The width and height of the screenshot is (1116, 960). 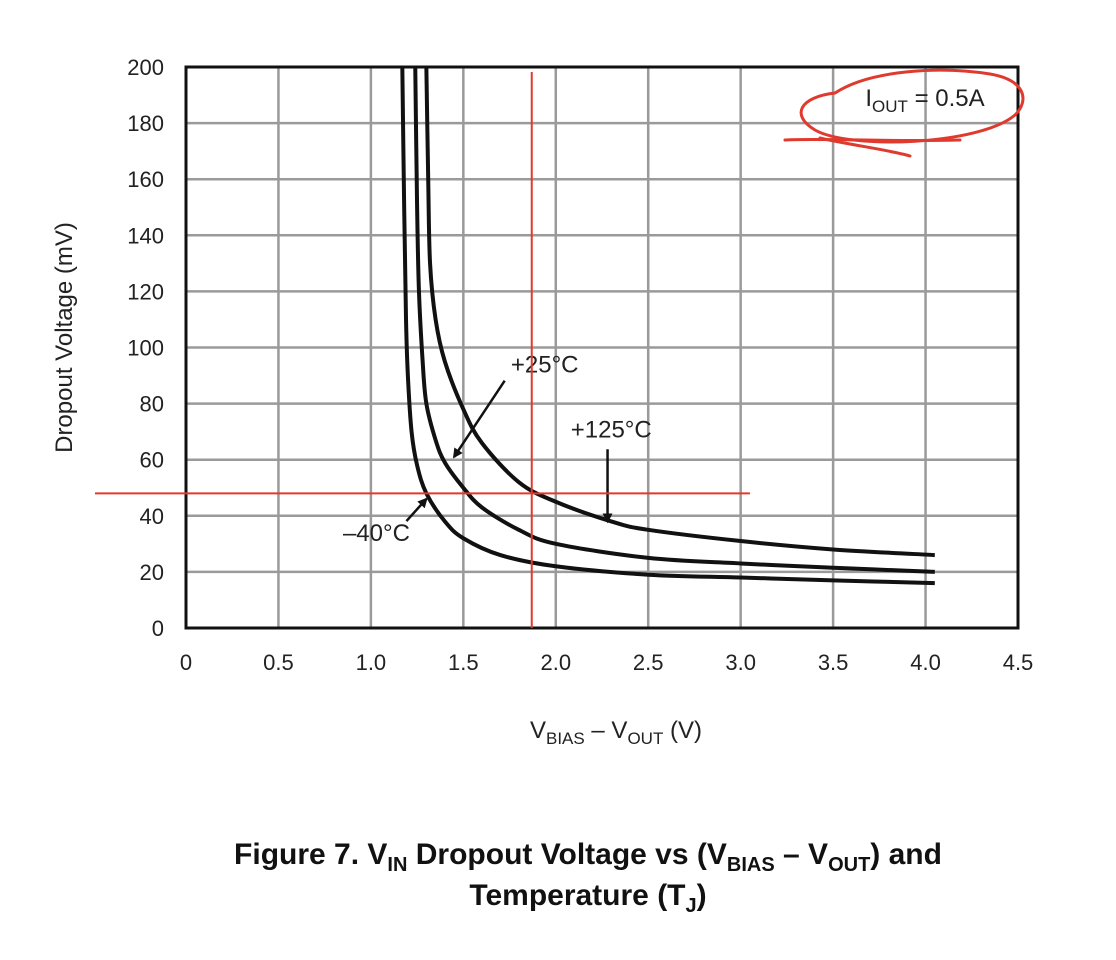 I want to click on caption-text: ), so click(x=701, y=895).